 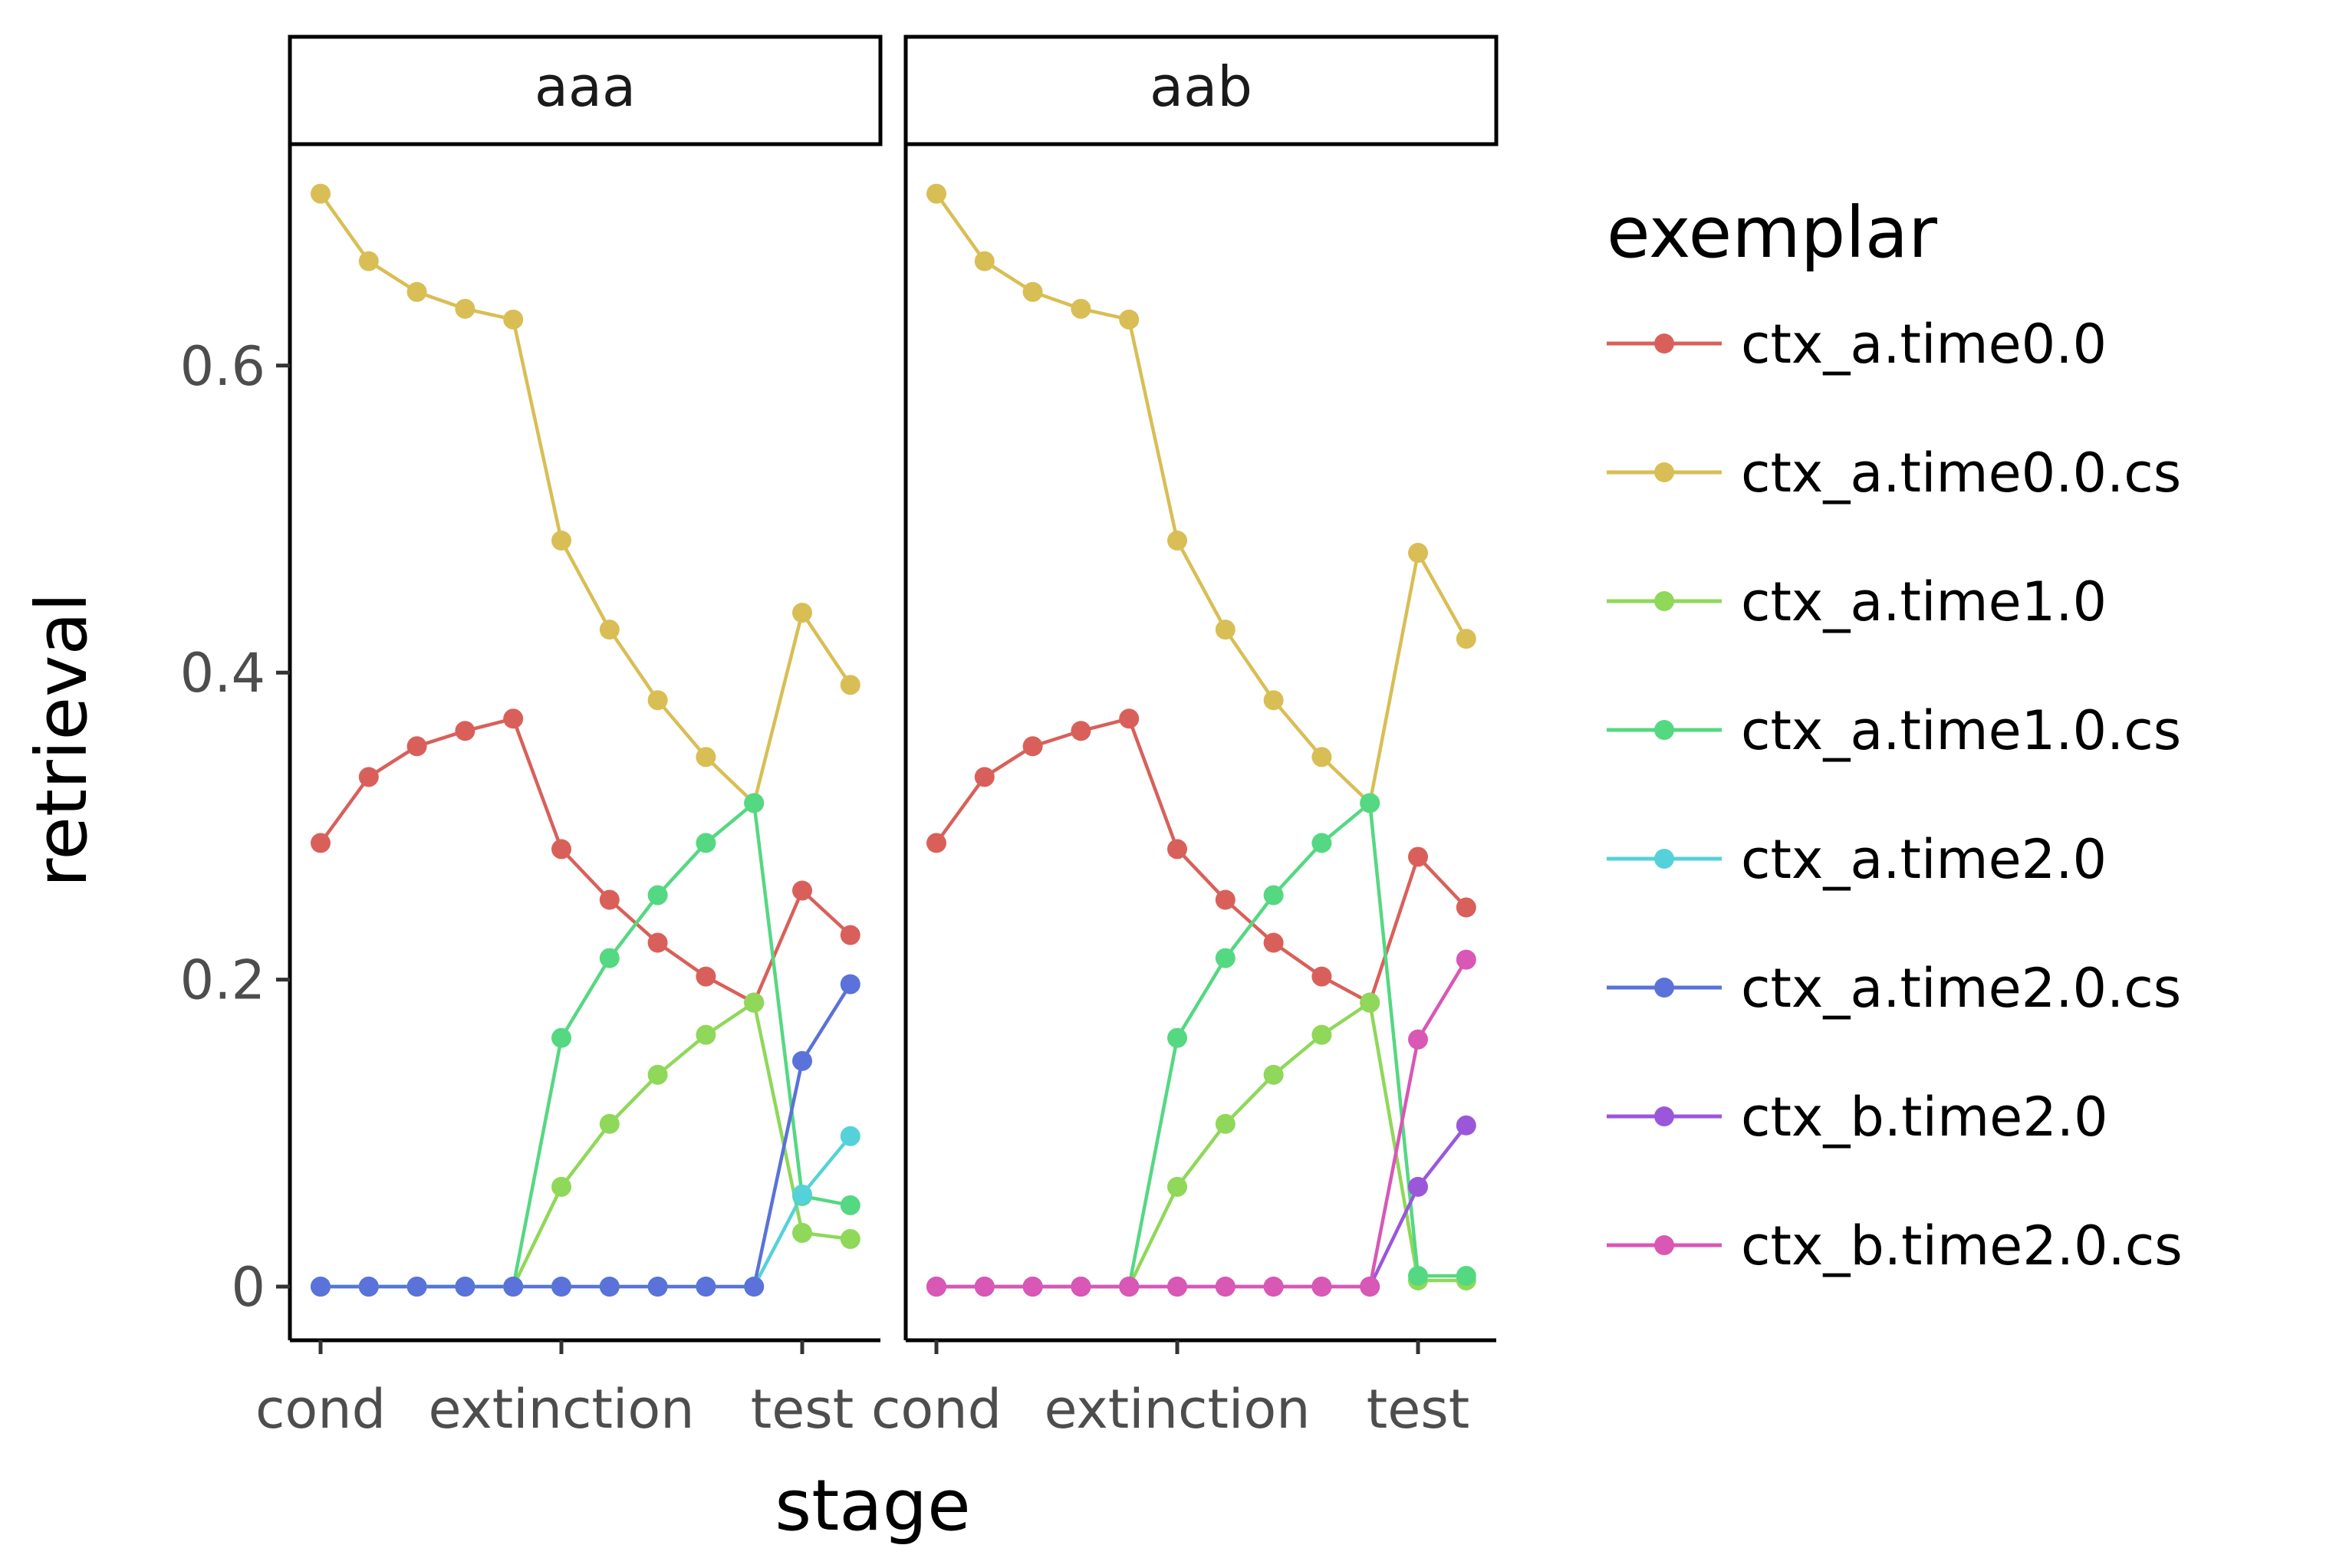 I want to click on legend-item: ctx_b.time2.0, so click(x=1857, y=1118).